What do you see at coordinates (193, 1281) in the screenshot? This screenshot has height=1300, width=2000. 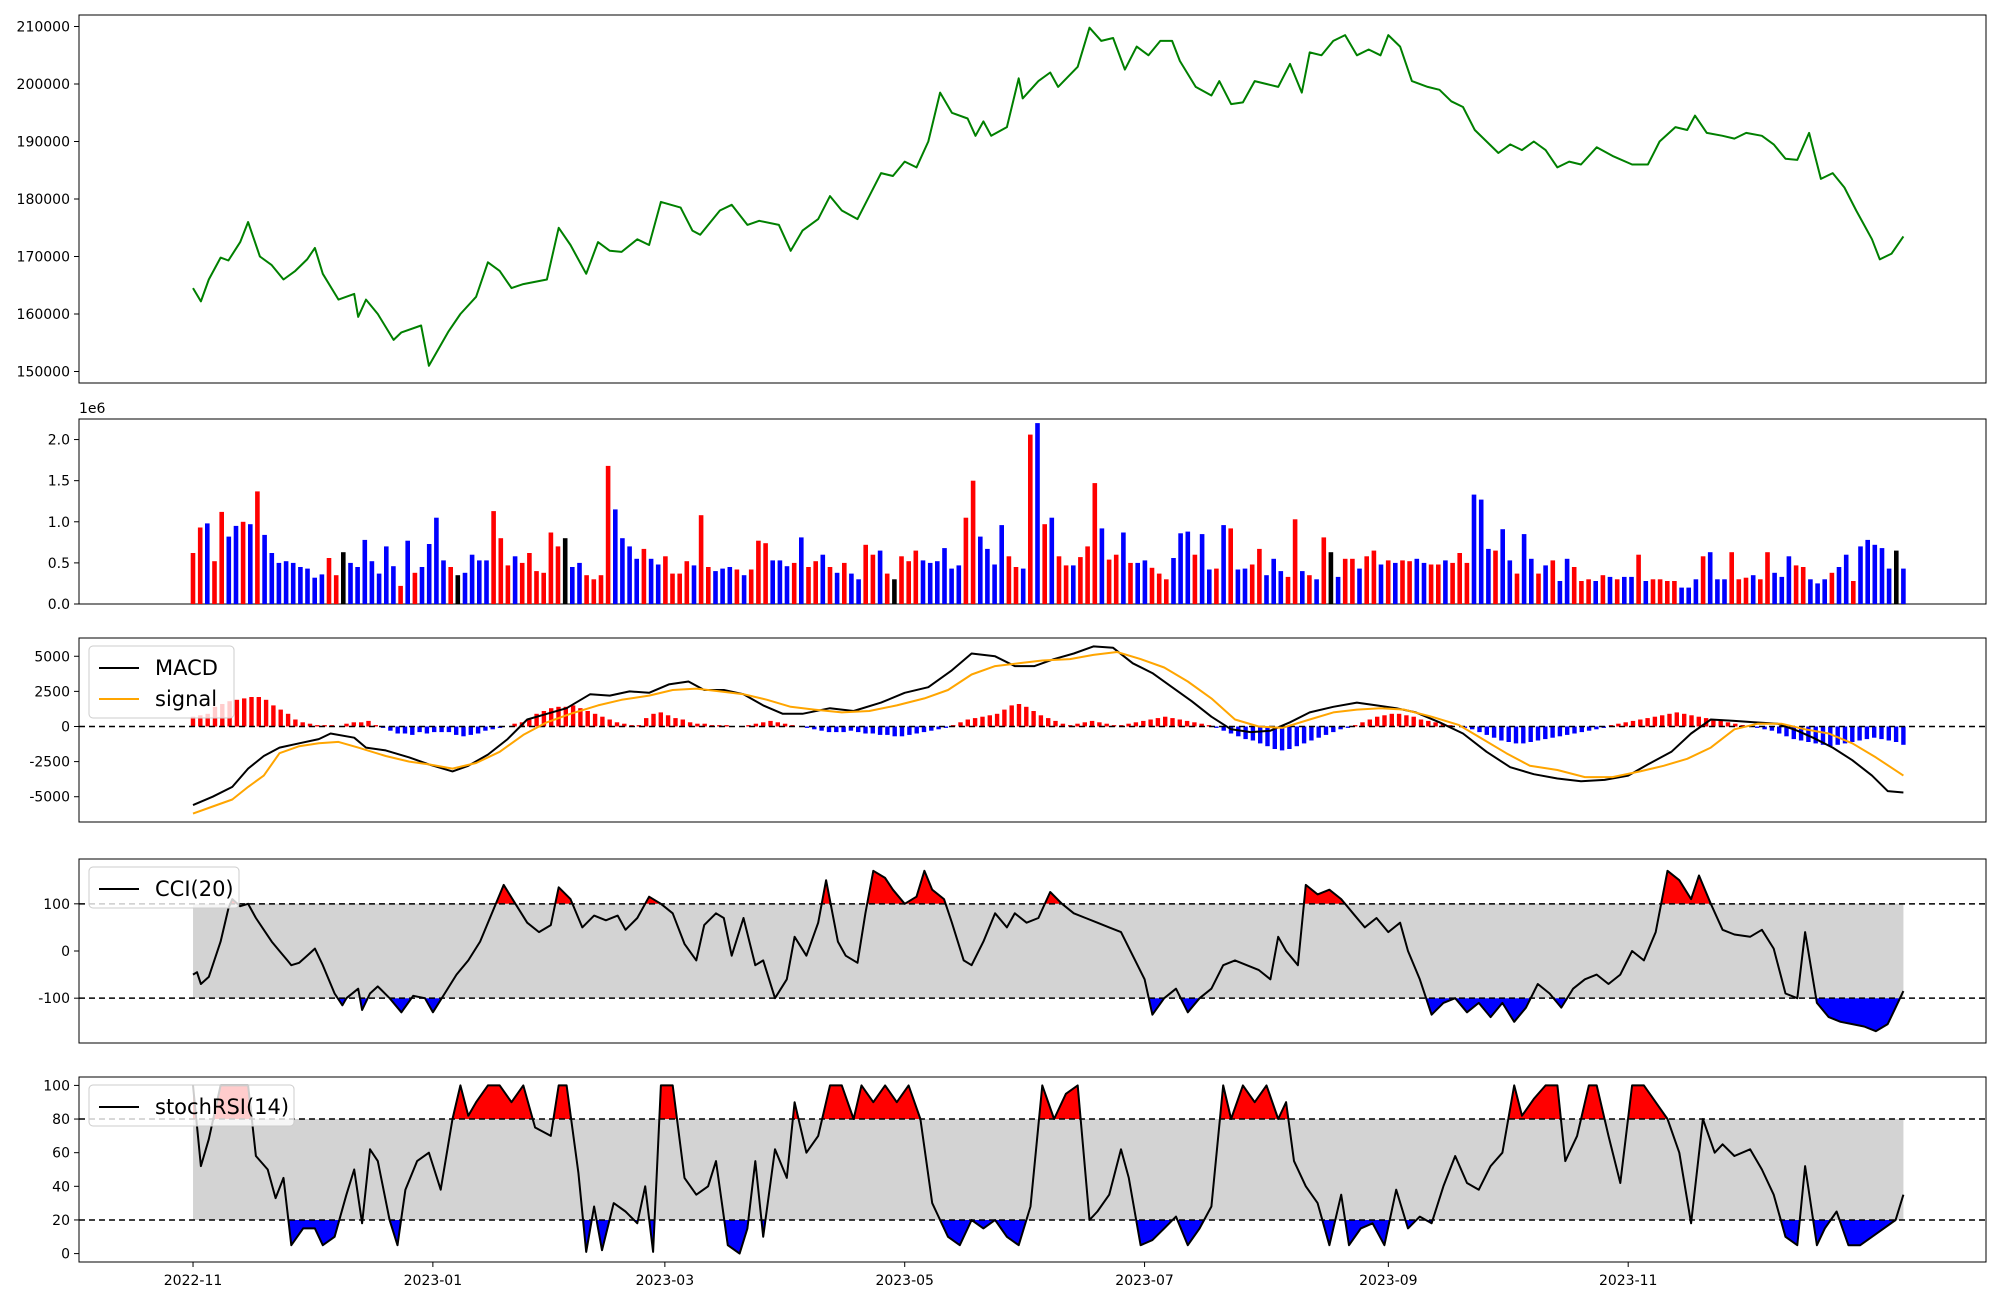 I see `x-tick-label: 2022-11` at bounding box center [193, 1281].